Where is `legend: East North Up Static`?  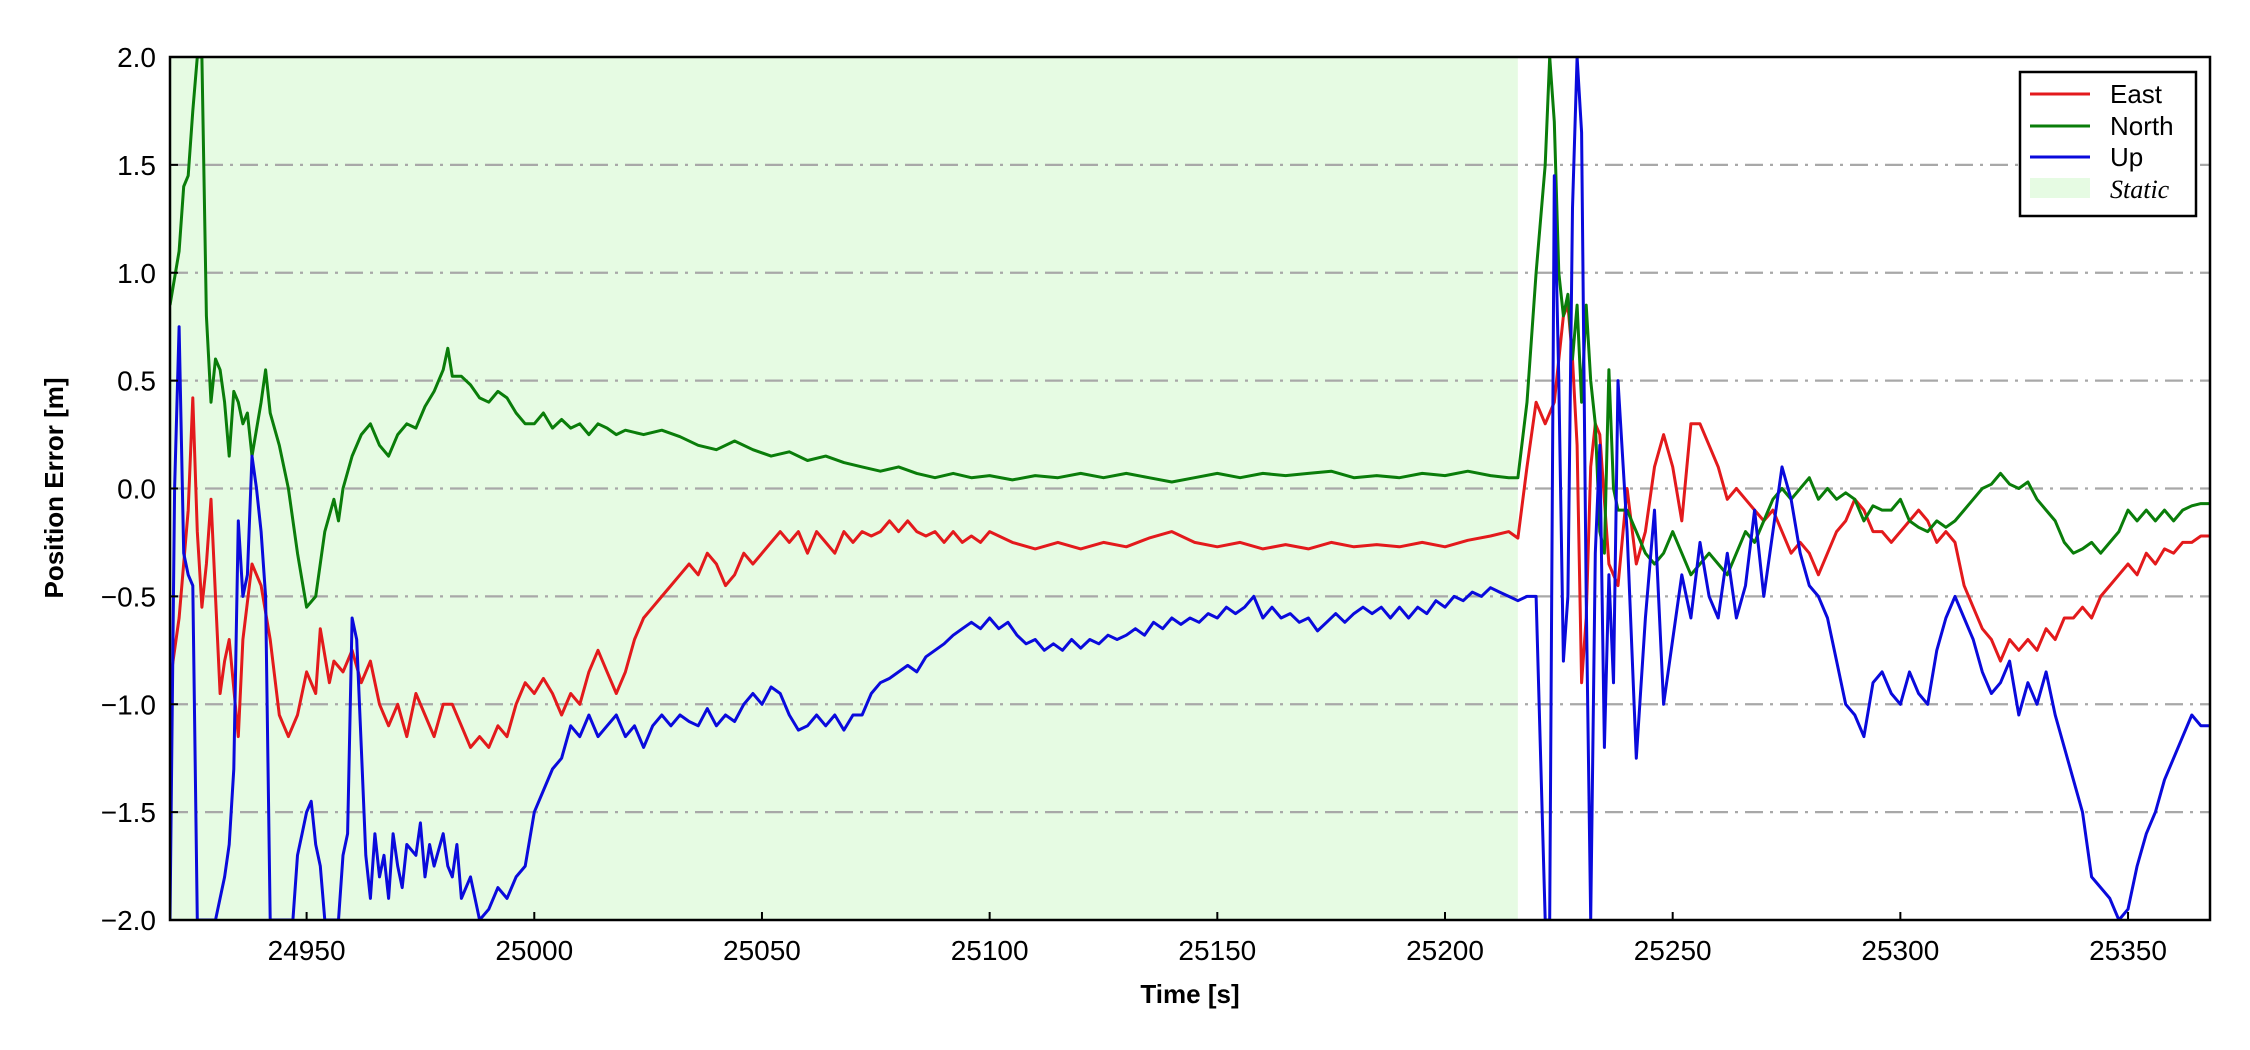 legend: East North Up Static is located at coordinates (2108, 144).